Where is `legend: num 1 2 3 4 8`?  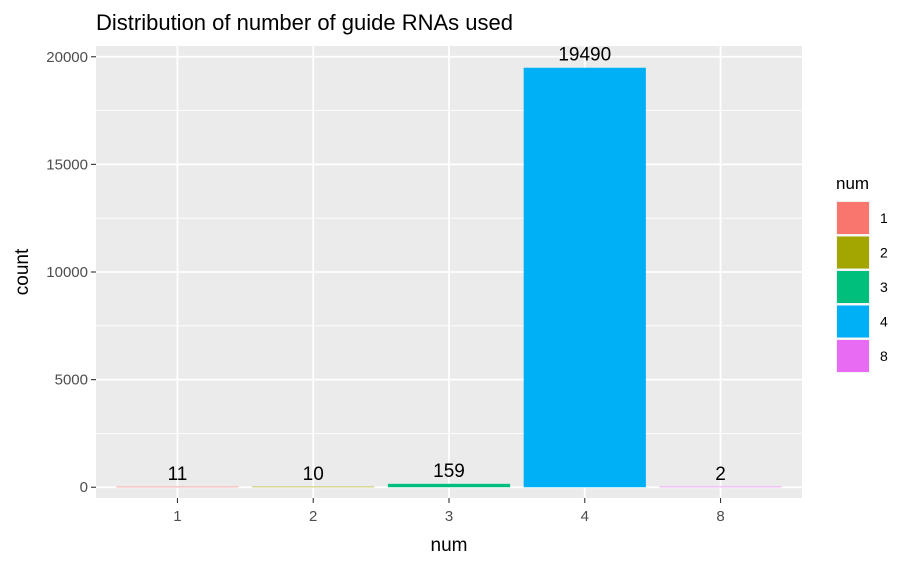
legend: num 1 2 3 4 8 is located at coordinates (862, 273).